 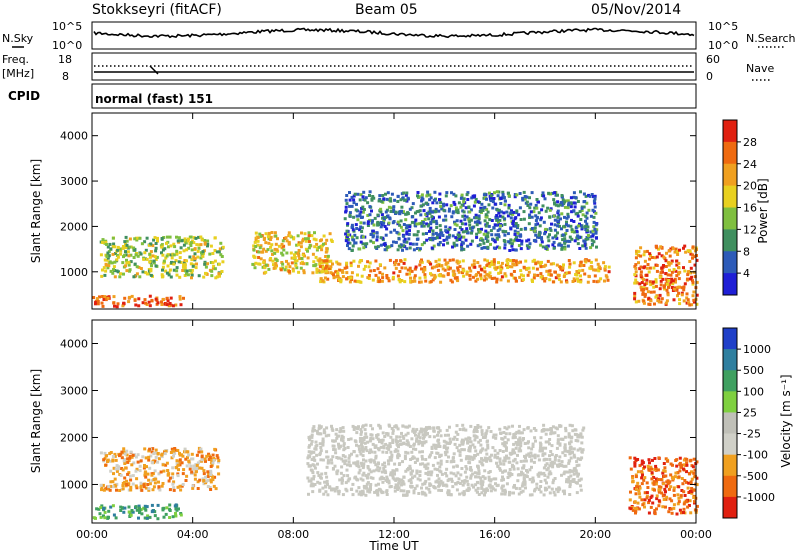 What do you see at coordinates (67, 26) in the screenshot?
I see `noise-left-tick-top: 10^5` at bounding box center [67, 26].